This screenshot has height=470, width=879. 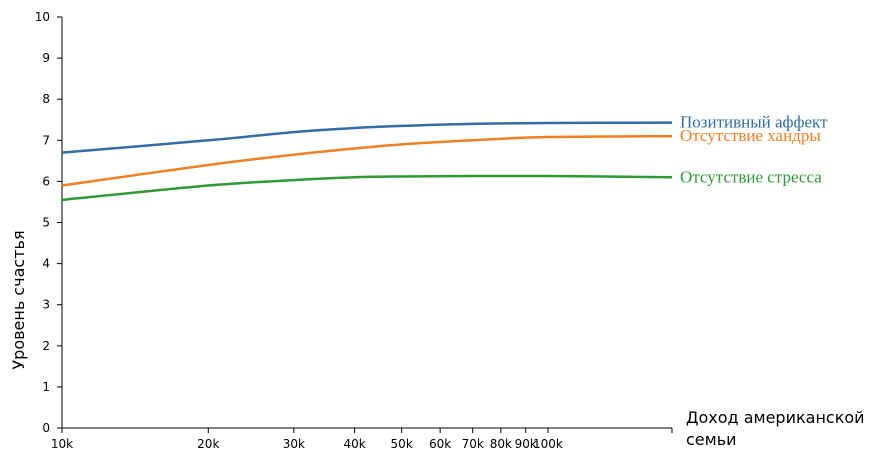 I want to click on x-tick-label: 50k, so click(x=402, y=444).